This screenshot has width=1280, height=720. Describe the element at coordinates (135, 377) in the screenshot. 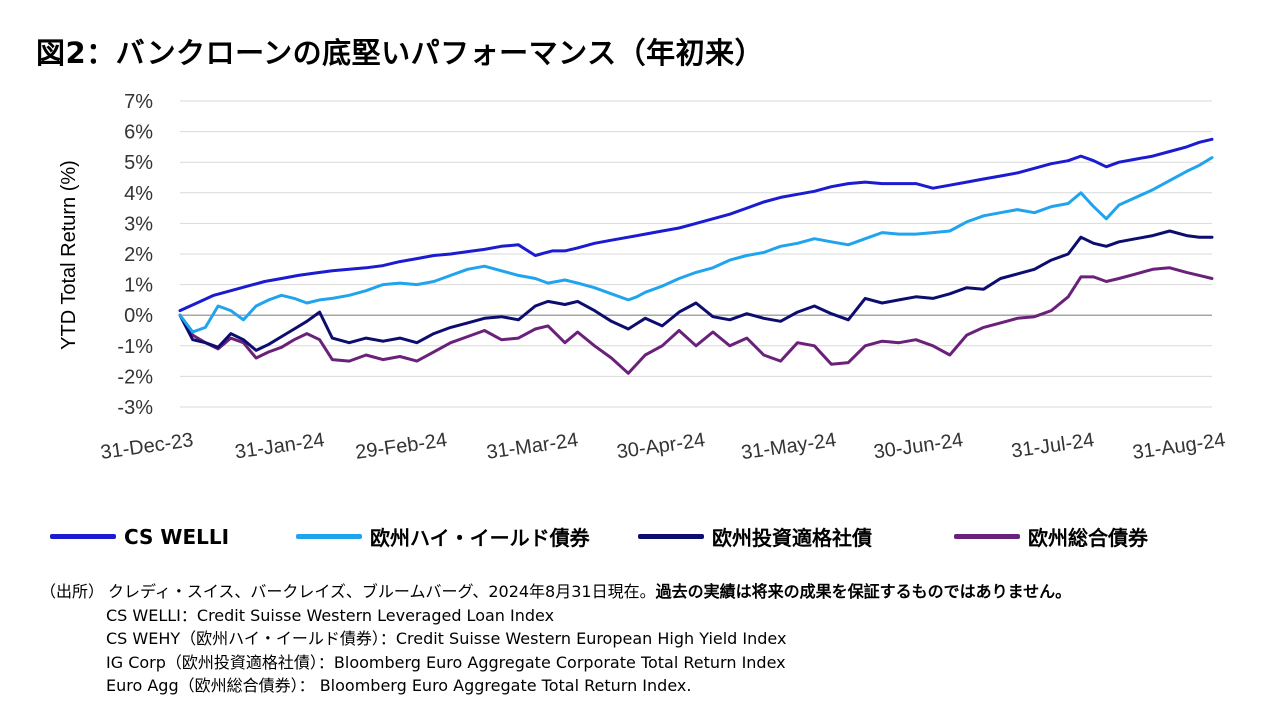

I see `y-tick-label: -2%` at that location.